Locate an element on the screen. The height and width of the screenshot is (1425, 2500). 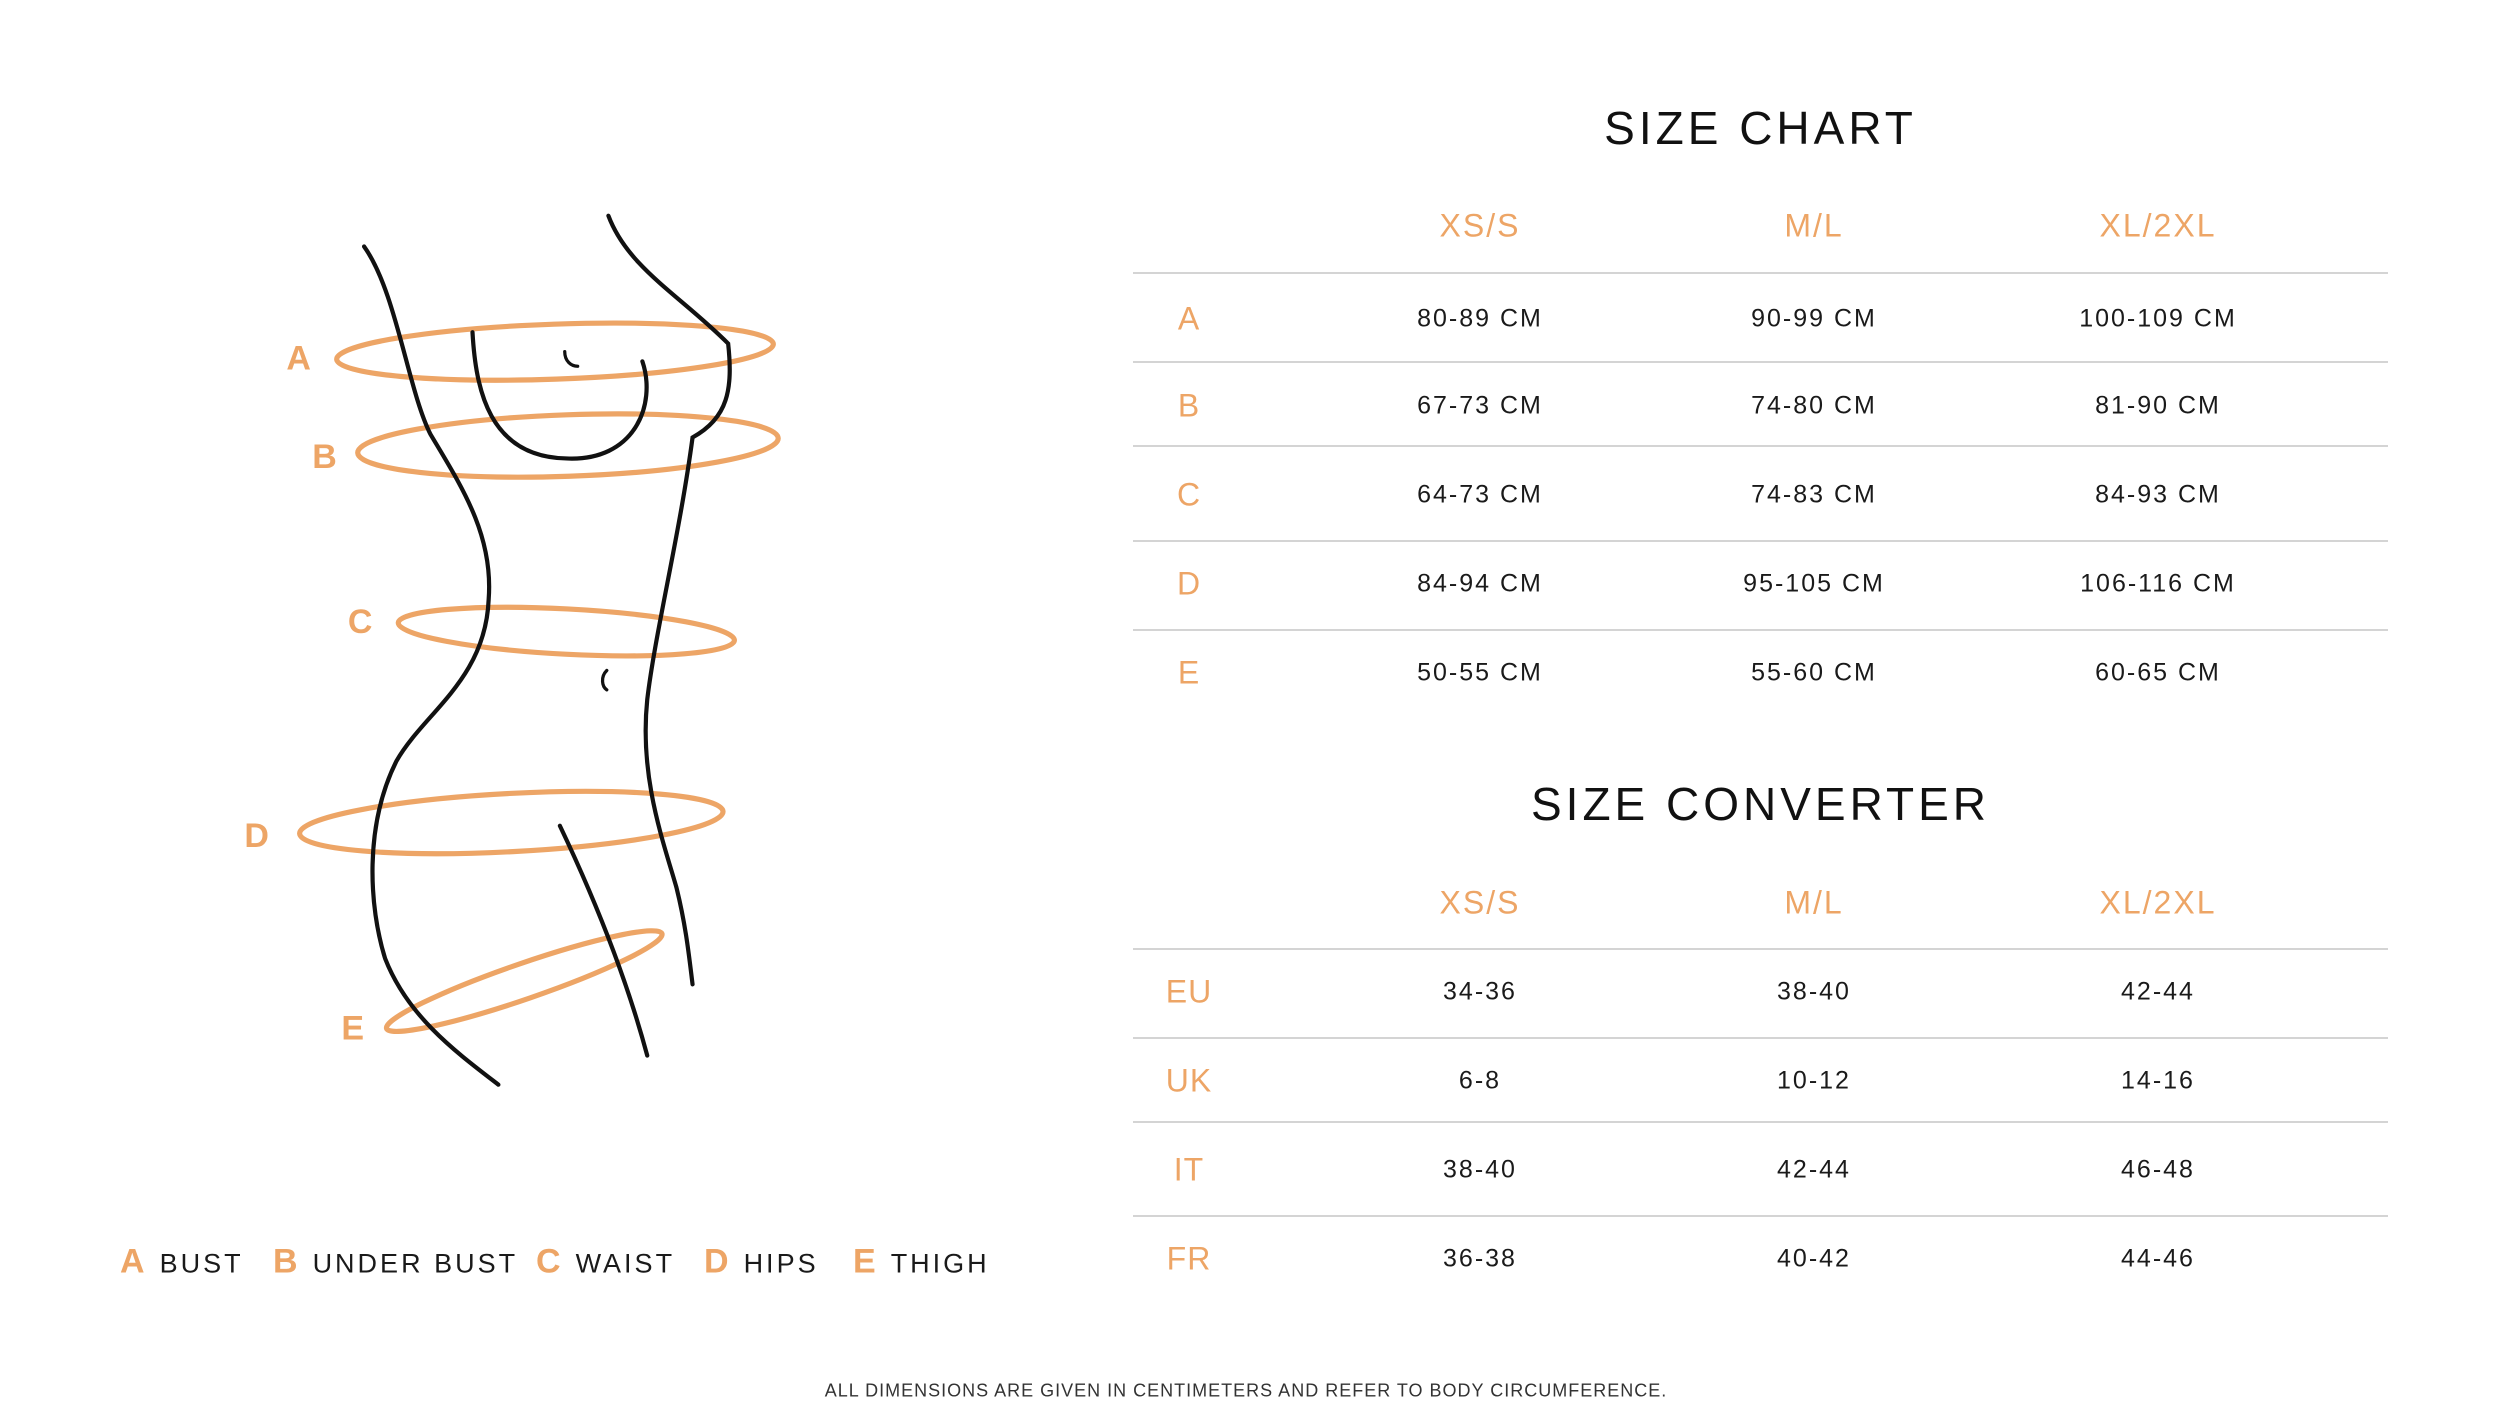
table-cell: 90-99 CM is located at coordinates (1814, 318).